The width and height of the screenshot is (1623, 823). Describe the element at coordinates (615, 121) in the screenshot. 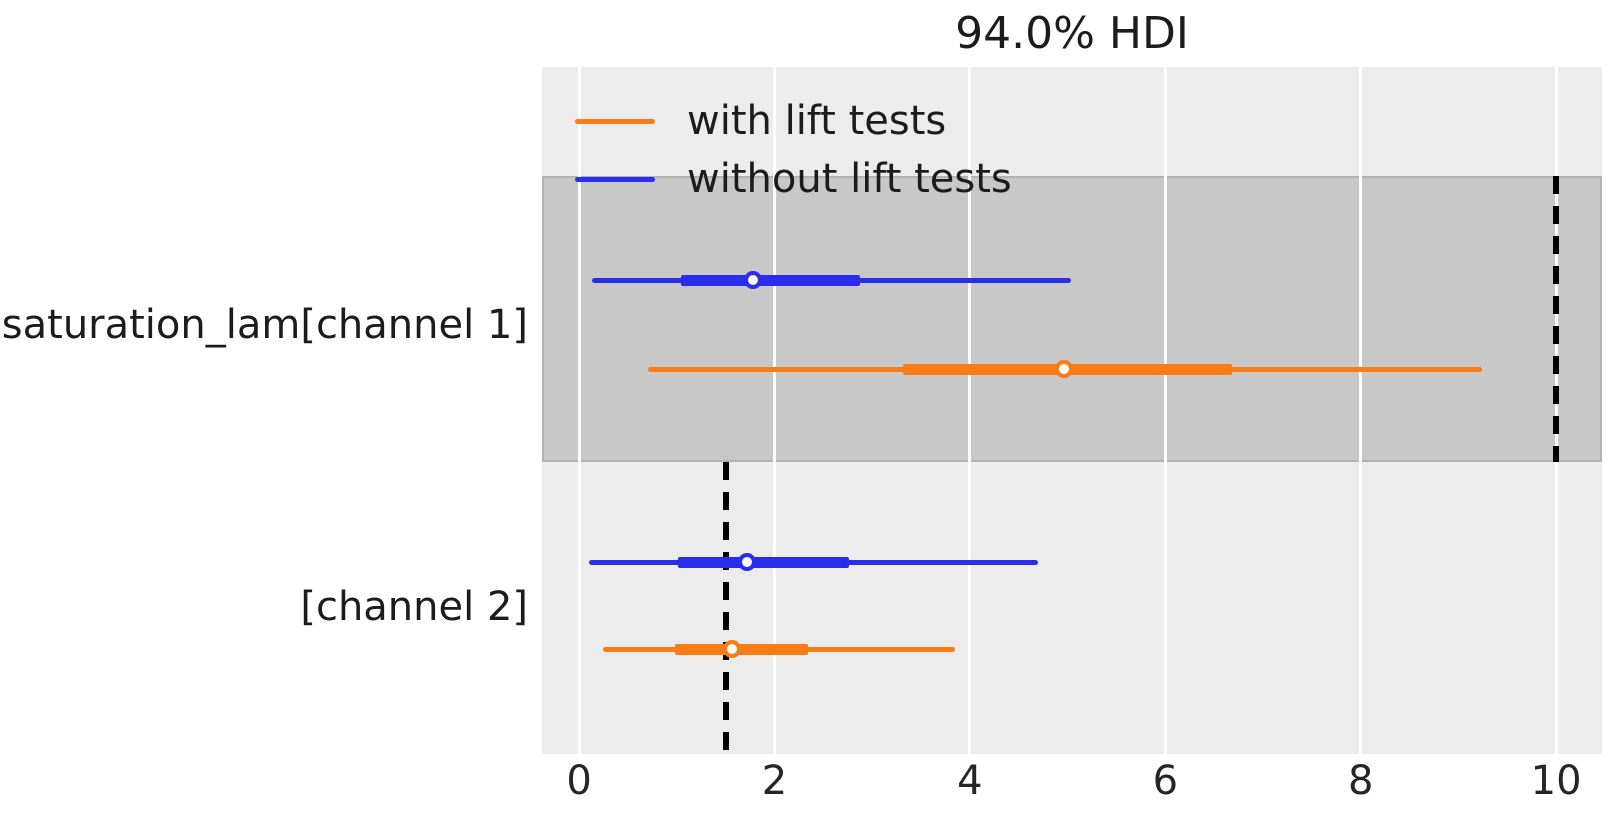

I see `legend-line-sample-orange` at that location.